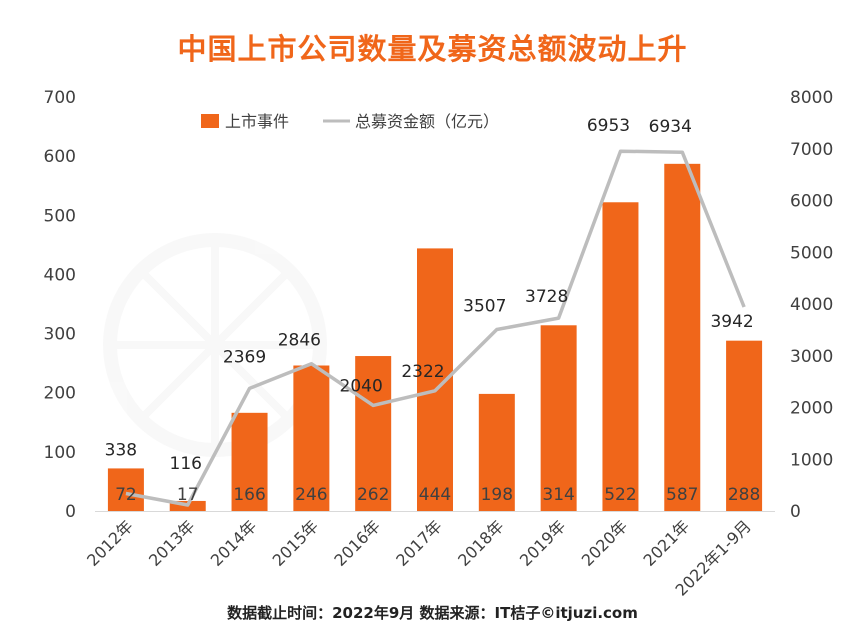 This screenshot has width=865, height=643. What do you see at coordinates (795, 512) in the screenshot?
I see `y-right-tick-0: 0` at bounding box center [795, 512].